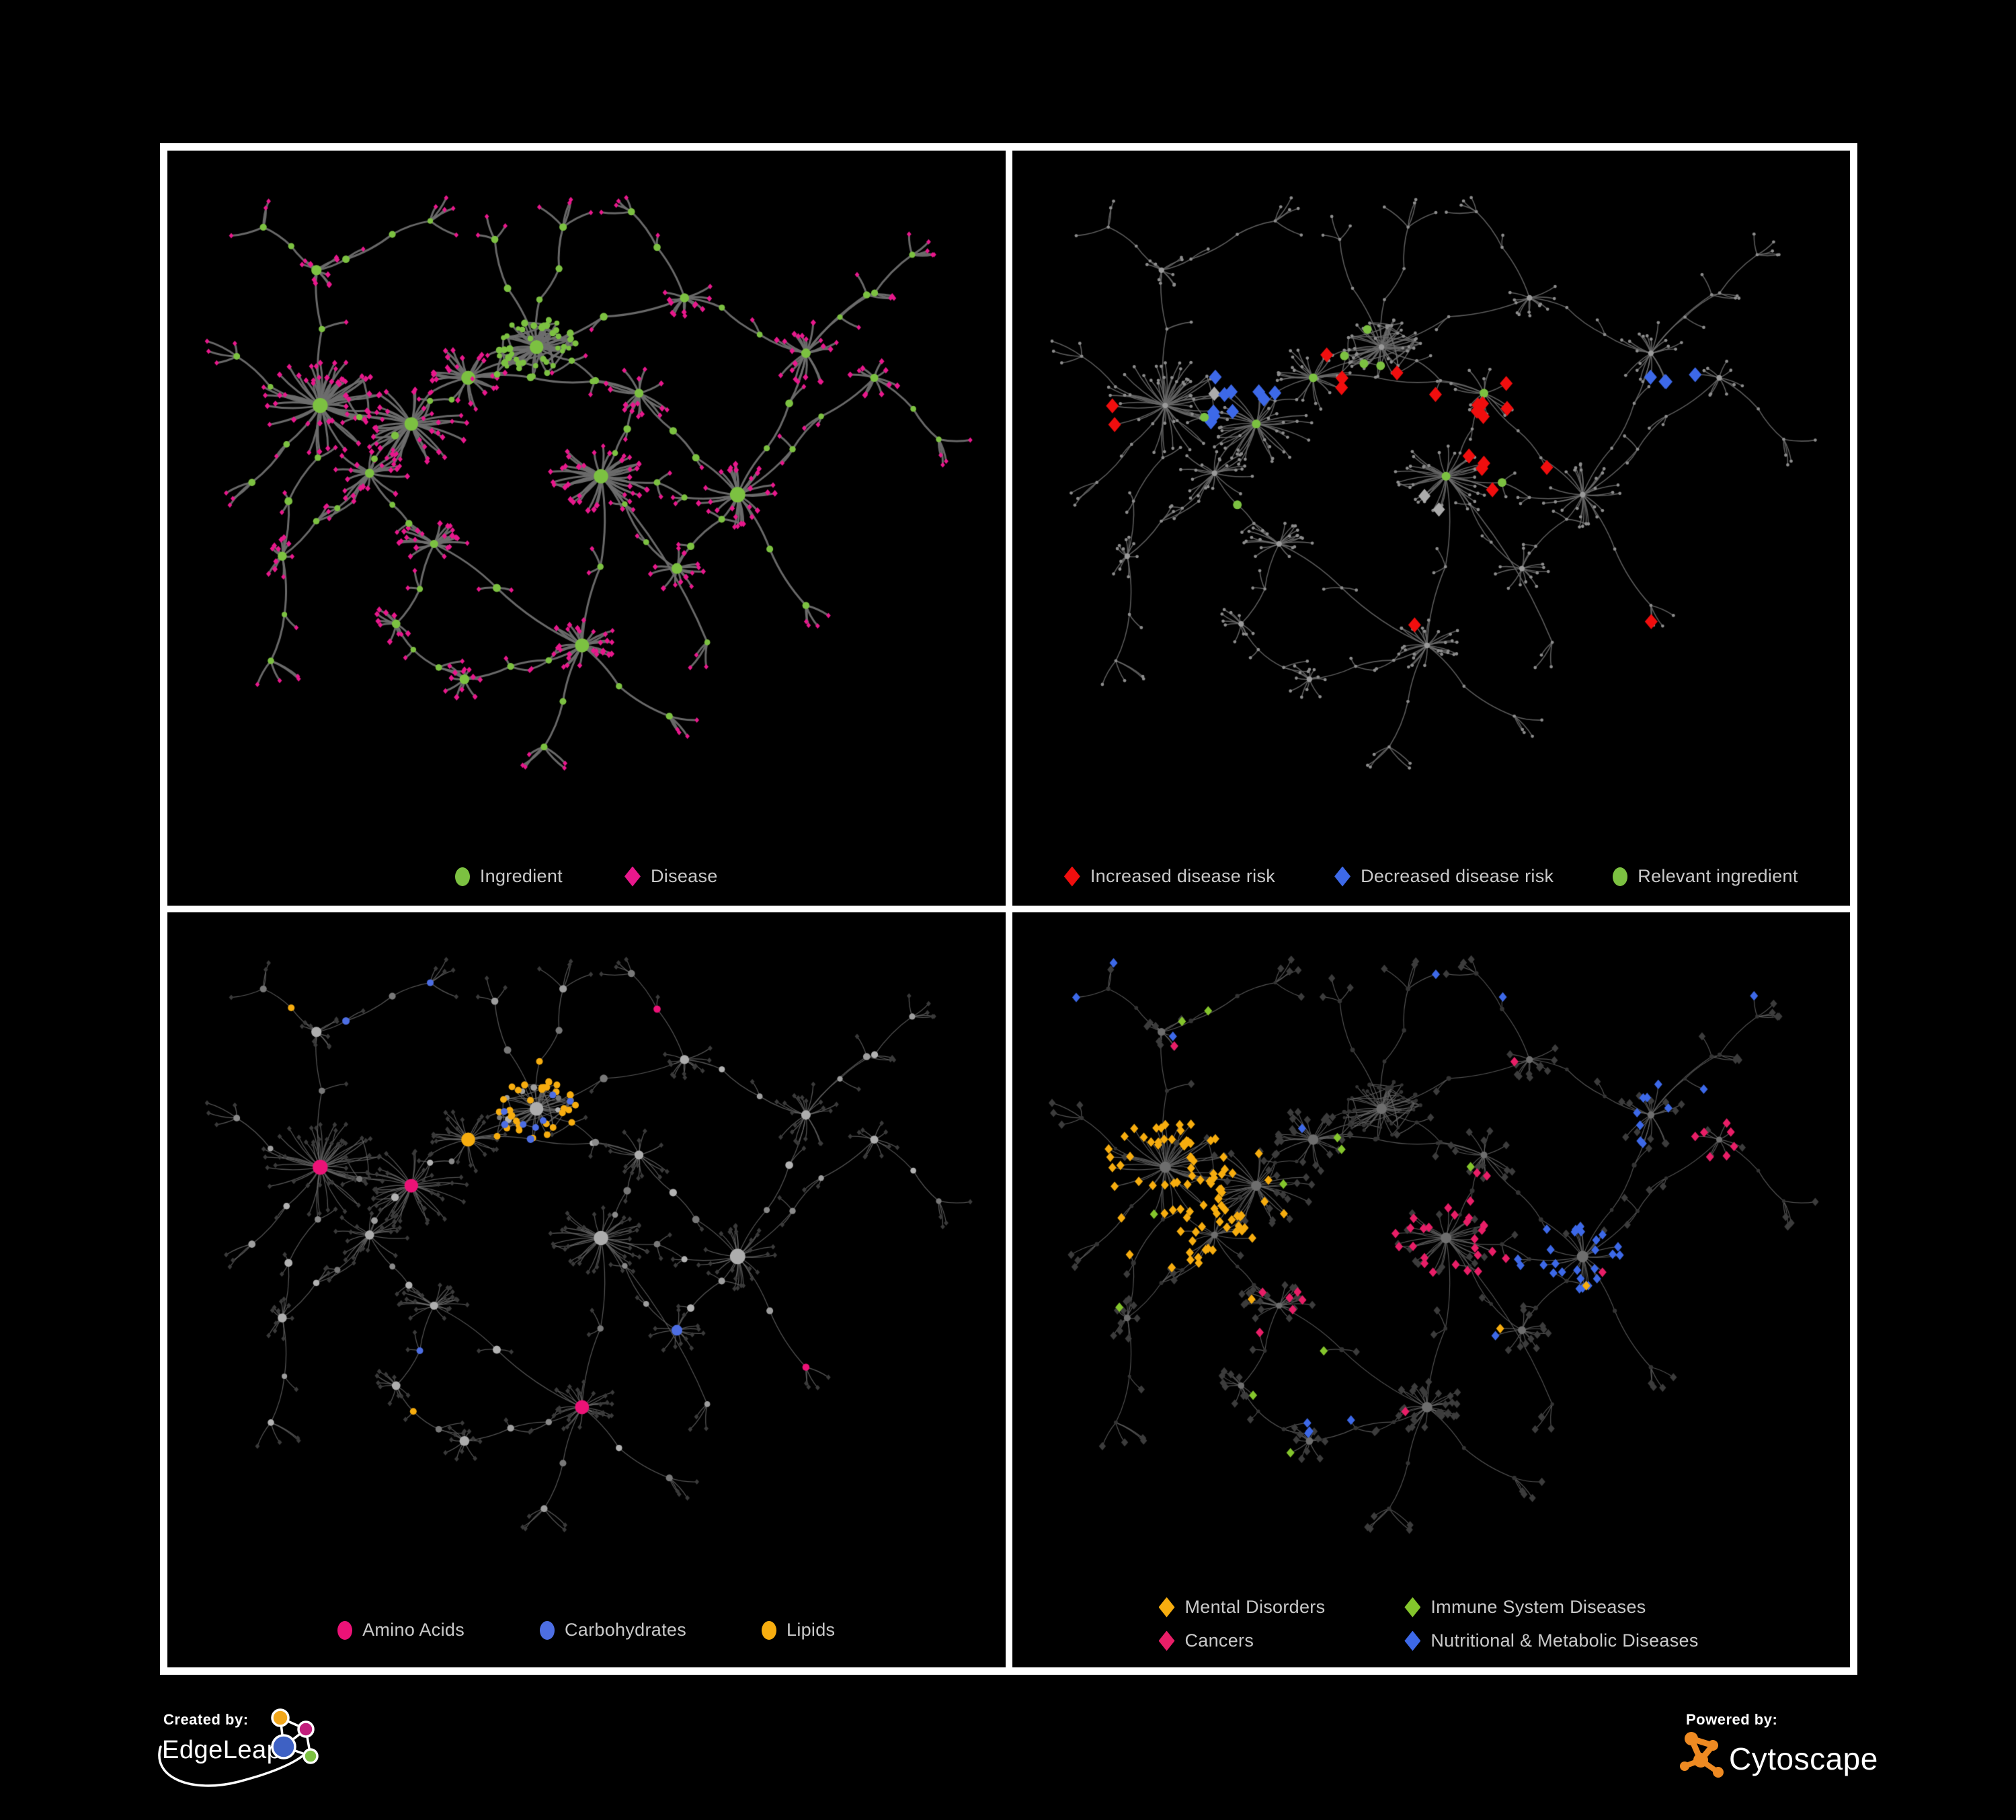 The width and height of the screenshot is (2016, 1820). What do you see at coordinates (413, 1630) in the screenshot?
I see `legend-label: Amino Acids` at bounding box center [413, 1630].